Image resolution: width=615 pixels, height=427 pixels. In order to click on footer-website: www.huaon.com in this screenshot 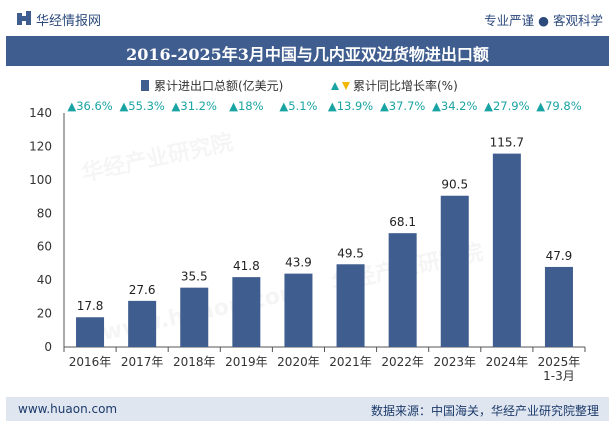, I will do `click(68, 409)`.